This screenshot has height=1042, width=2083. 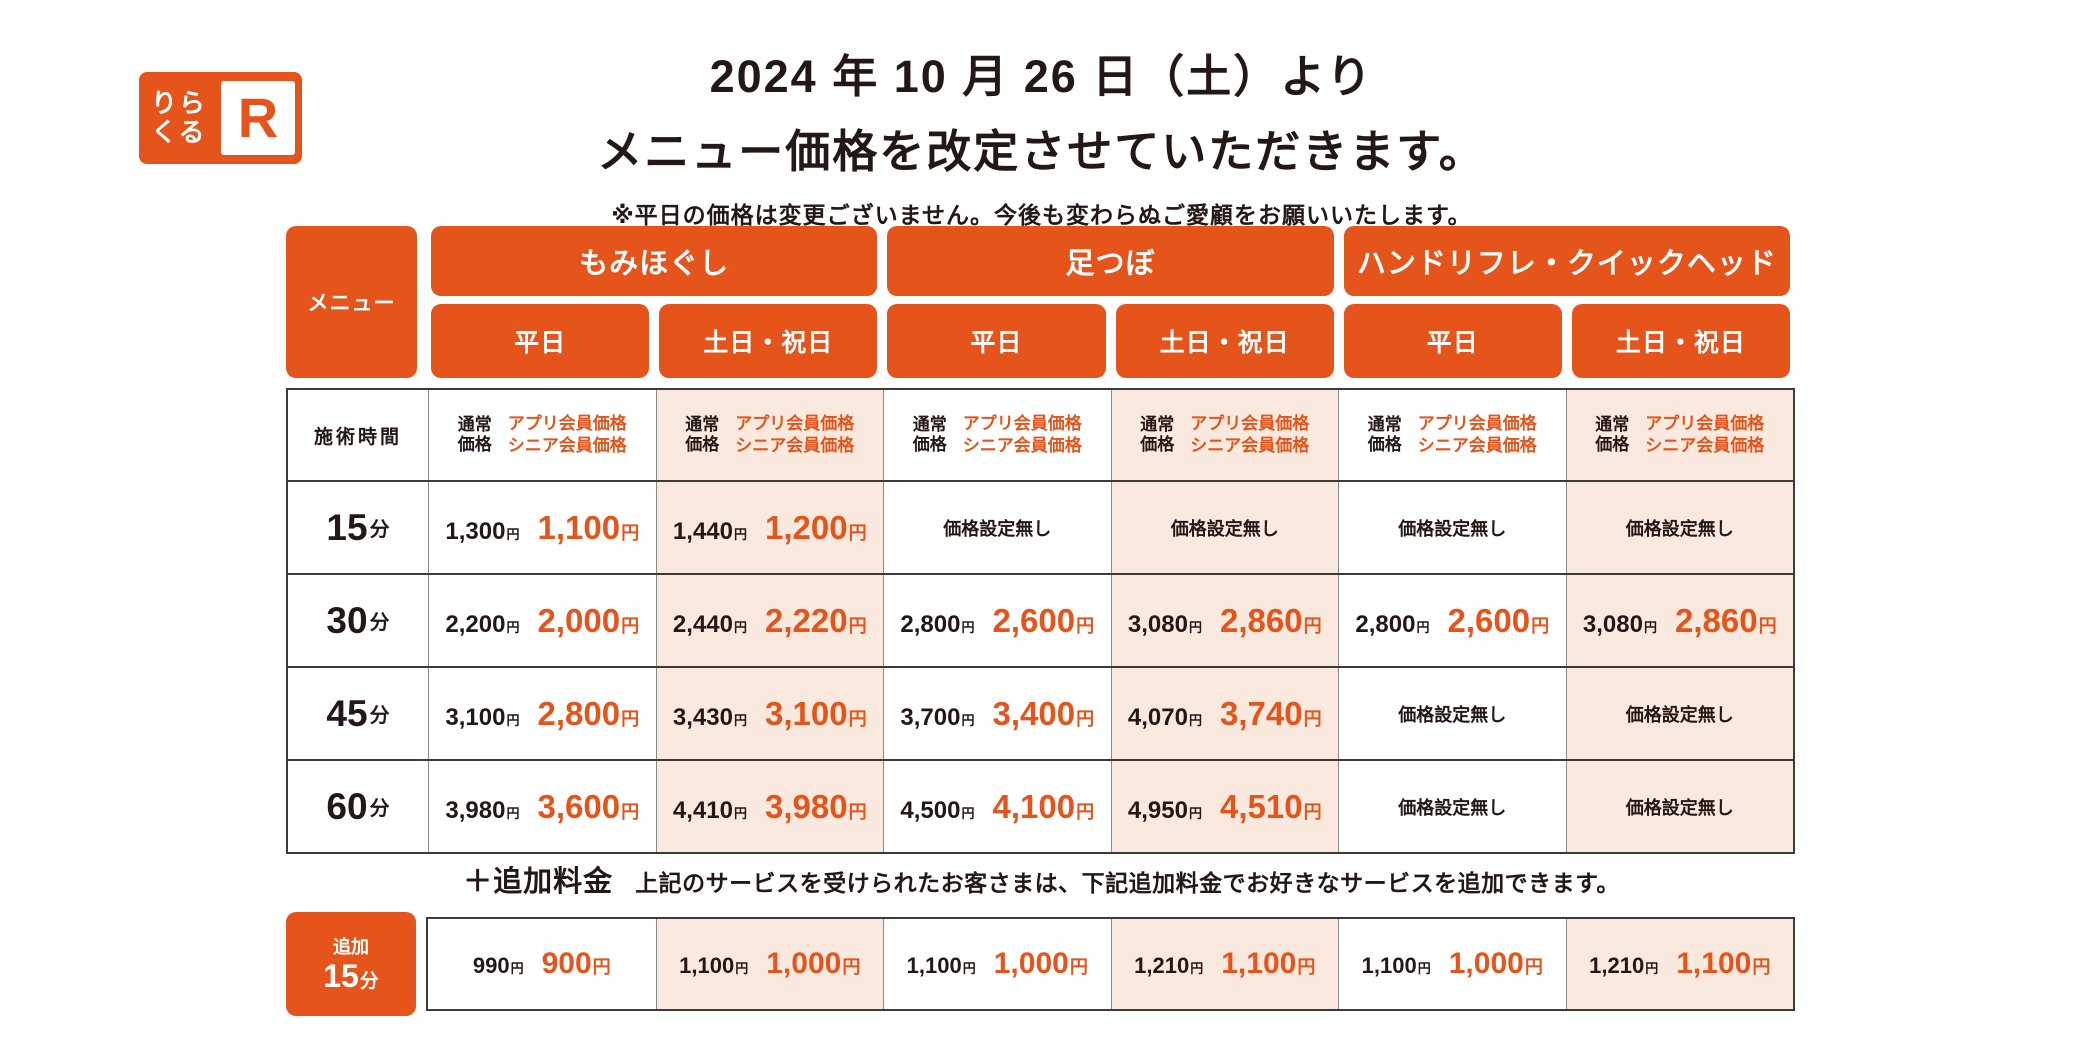 I want to click on time-value: 15, so click(x=347, y=527).